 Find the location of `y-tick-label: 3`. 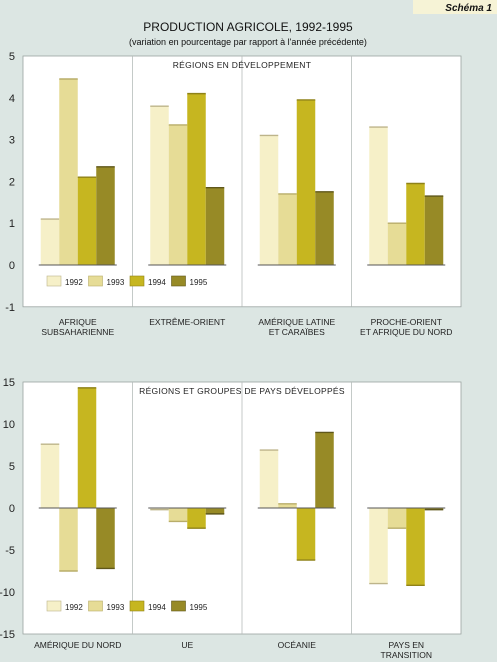

y-tick-label: 3 is located at coordinates (12, 141).